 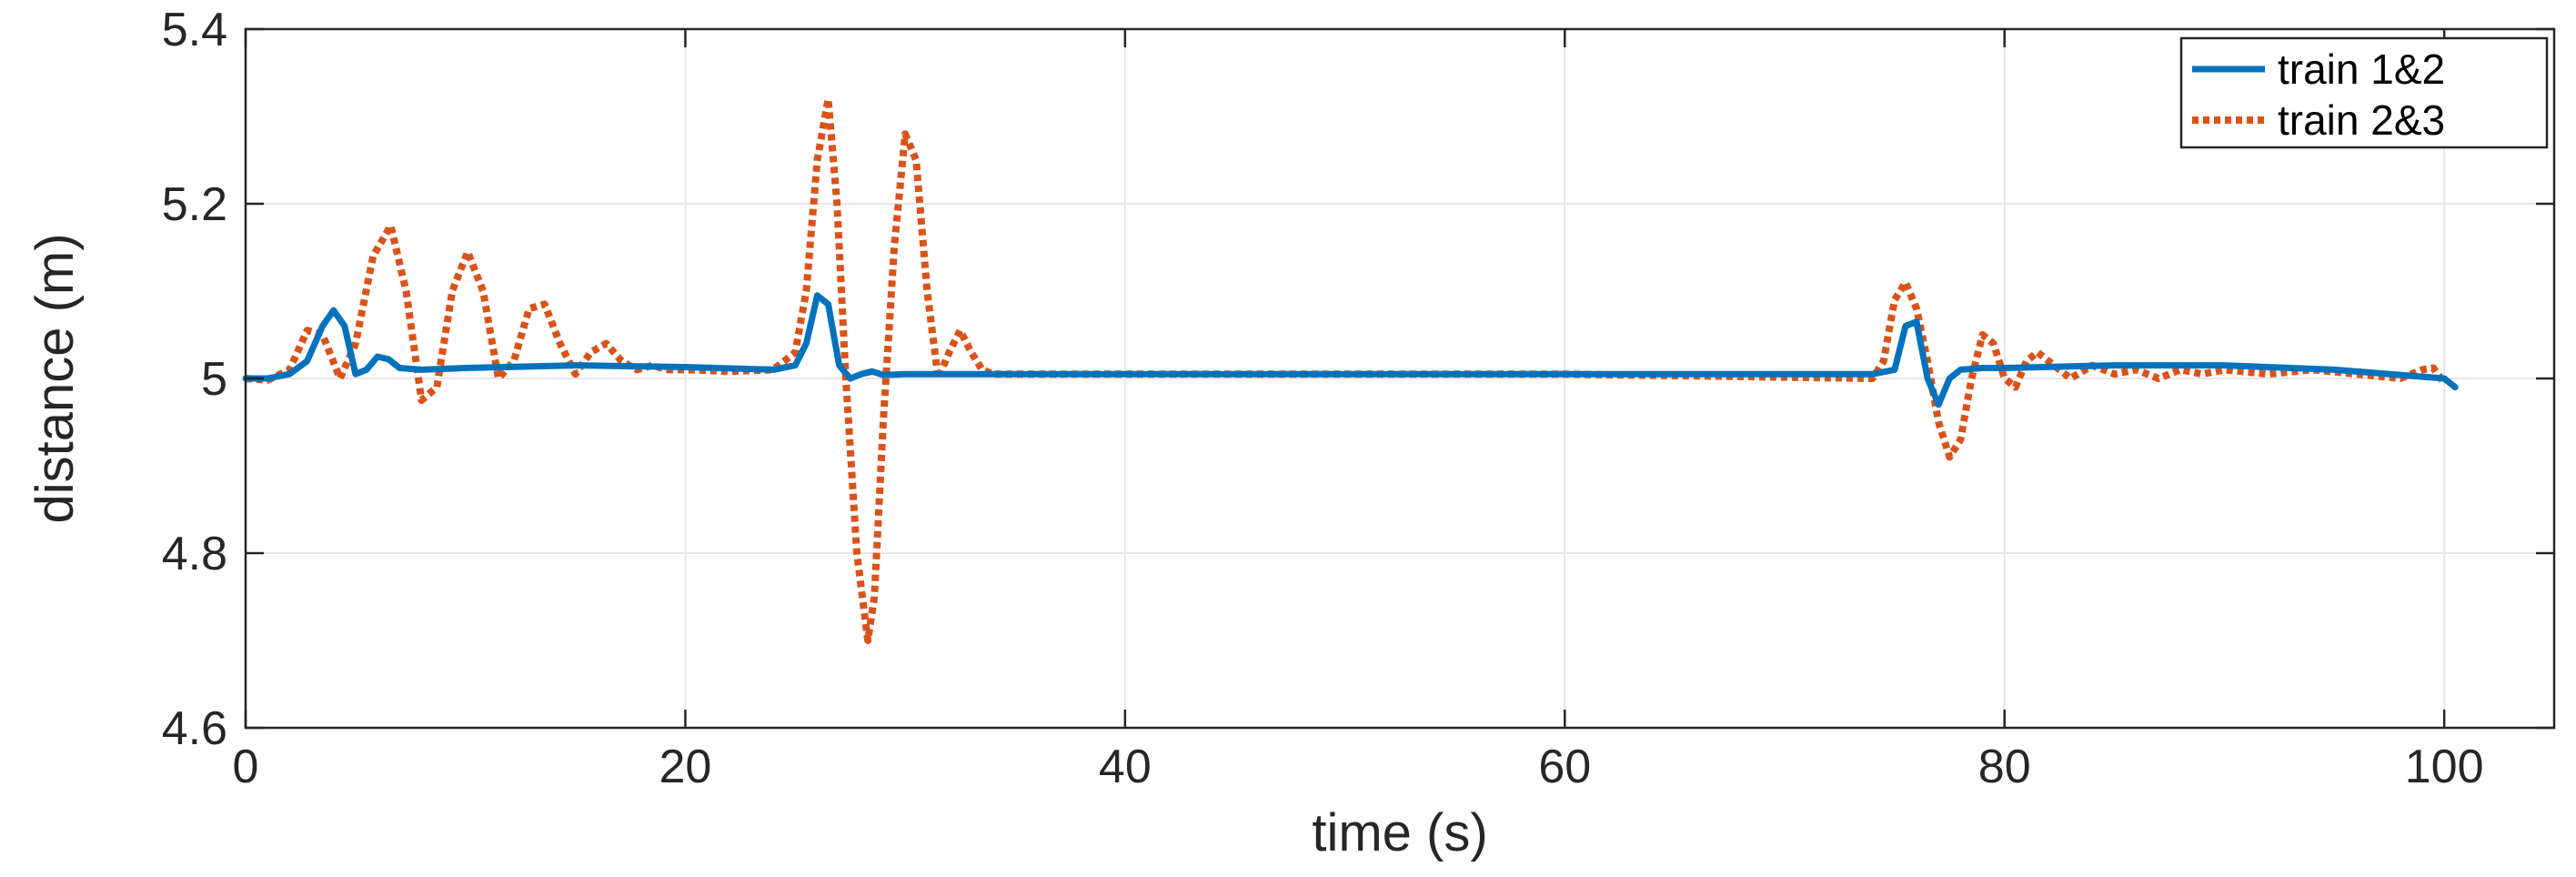 What do you see at coordinates (2444, 767) in the screenshot?
I see `x-tick-label: 100` at bounding box center [2444, 767].